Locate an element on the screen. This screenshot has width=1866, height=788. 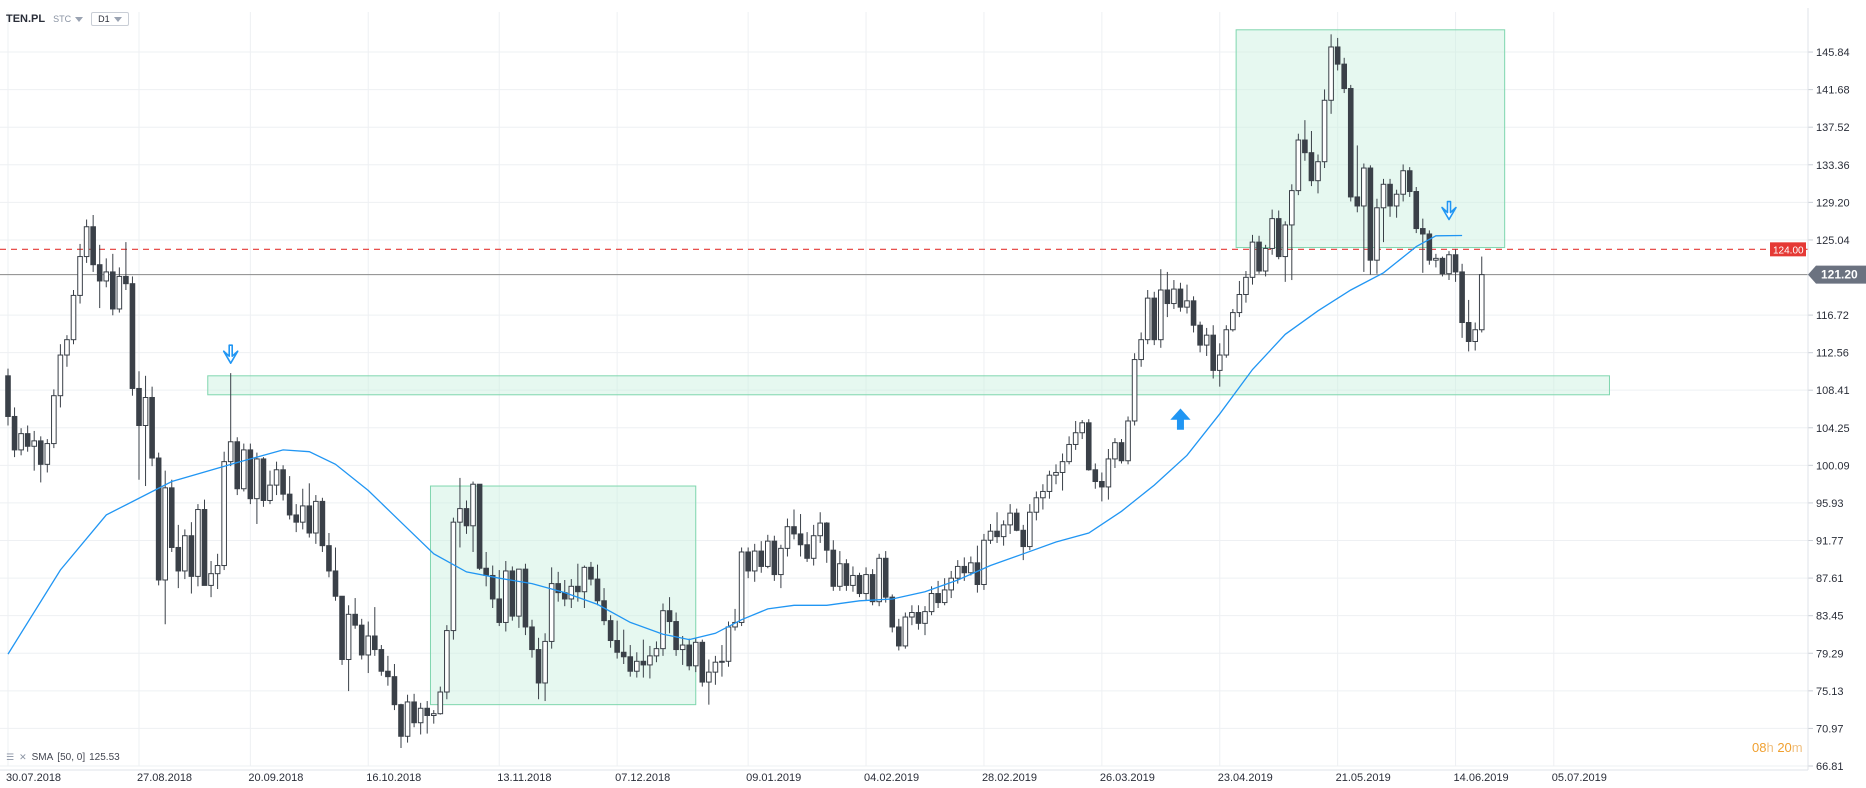
symbol-label: TEN.PL is located at coordinates (26, 19).